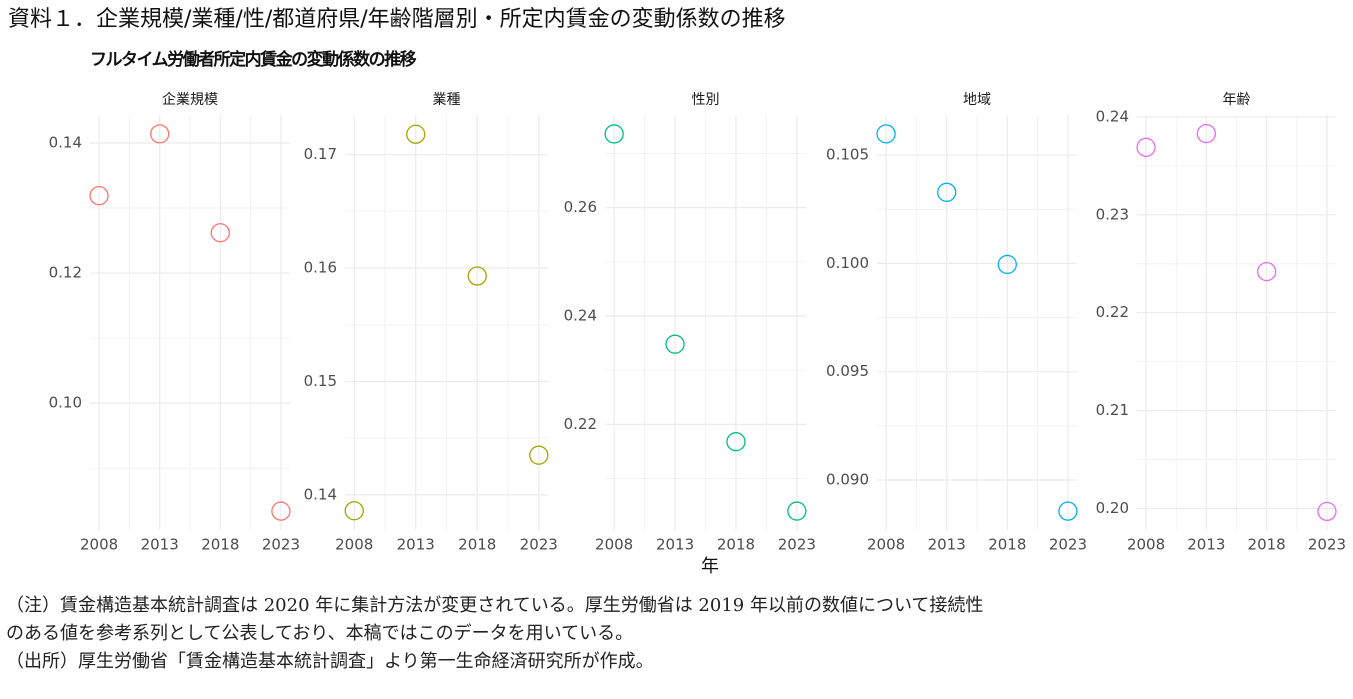 This screenshot has width=1353, height=699. I want to click on y-tick-label: 0.095, so click(847, 371).